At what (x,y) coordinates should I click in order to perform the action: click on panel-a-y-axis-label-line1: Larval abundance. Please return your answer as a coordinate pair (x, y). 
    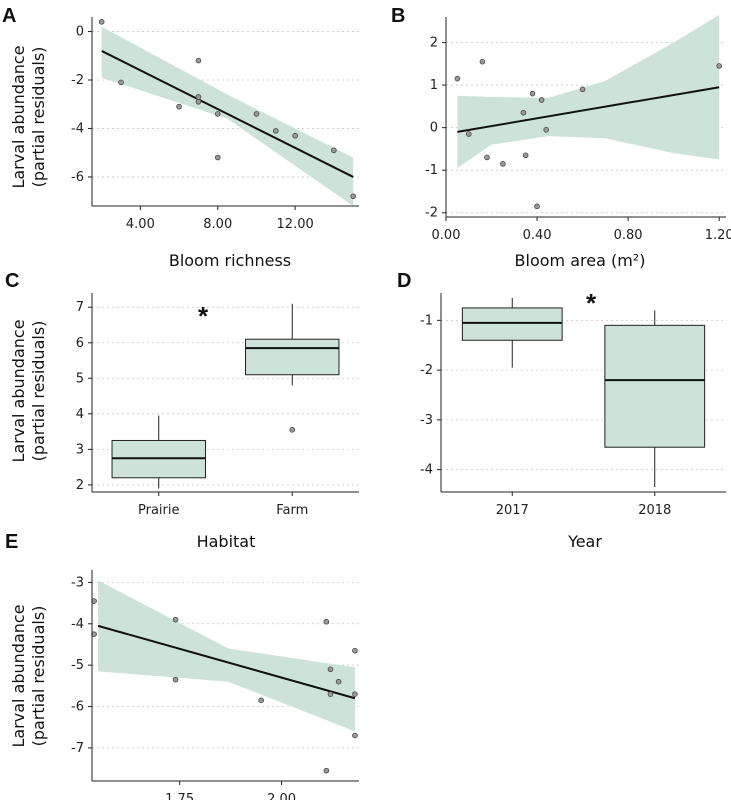
    Looking at the image, I should click on (18, 116).